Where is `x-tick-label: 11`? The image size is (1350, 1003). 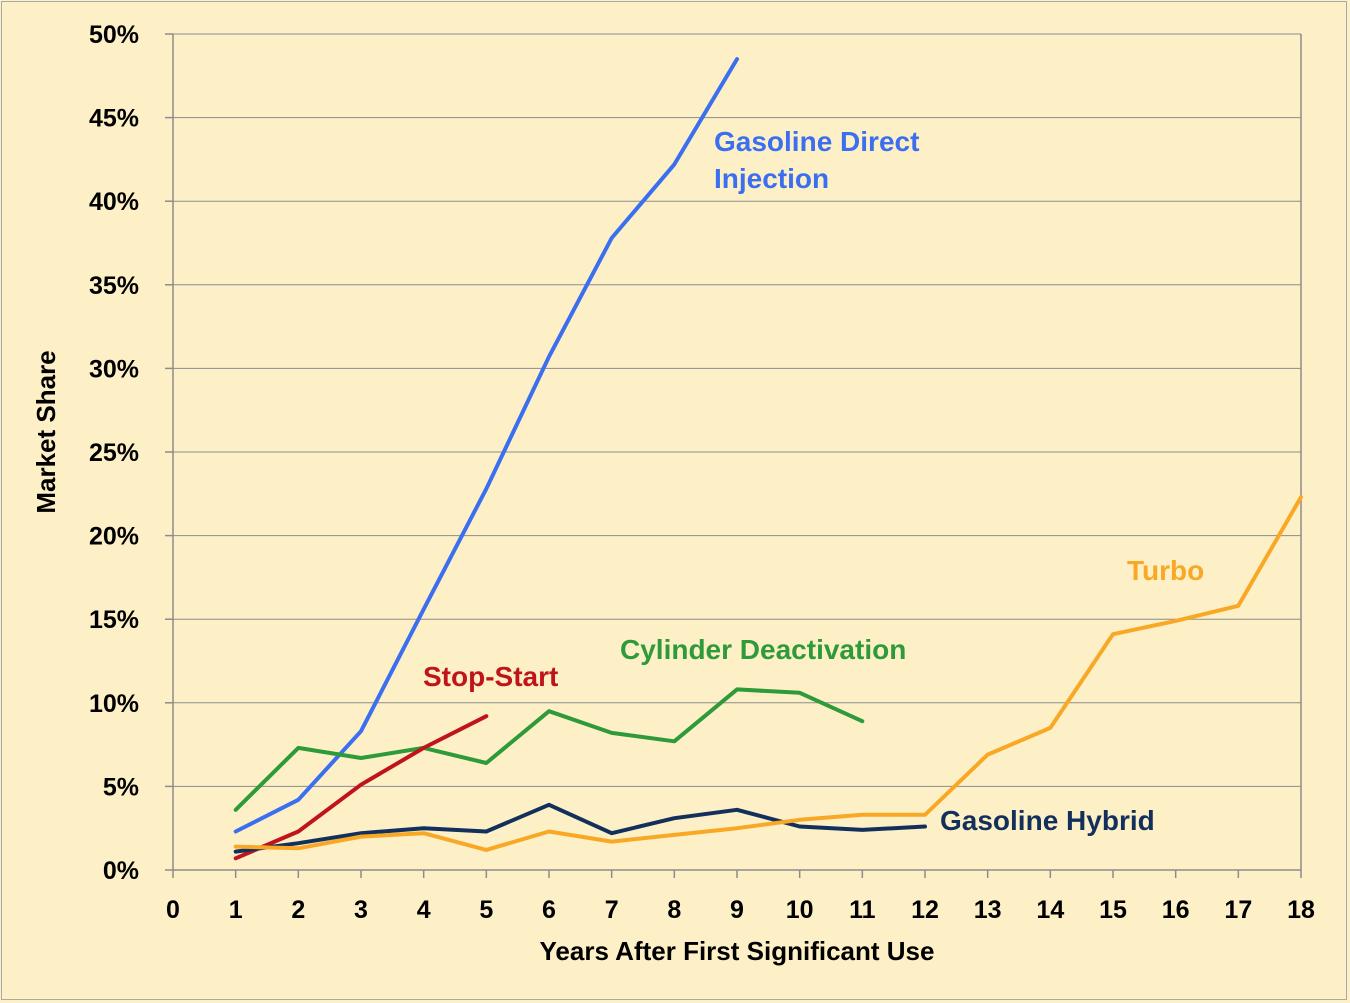 x-tick-label: 11 is located at coordinates (862, 910).